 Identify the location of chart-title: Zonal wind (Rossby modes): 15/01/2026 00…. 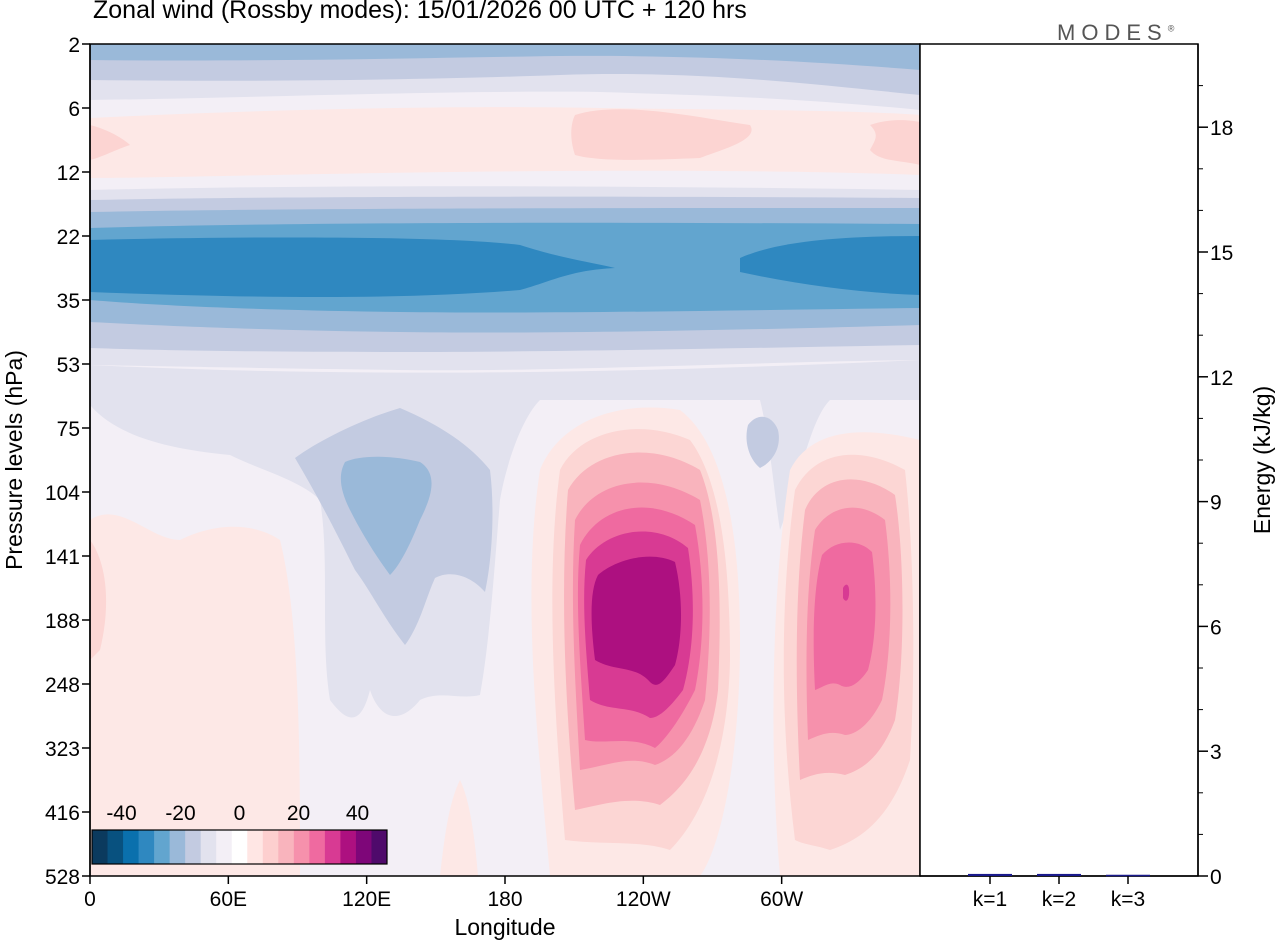
(420, 12).